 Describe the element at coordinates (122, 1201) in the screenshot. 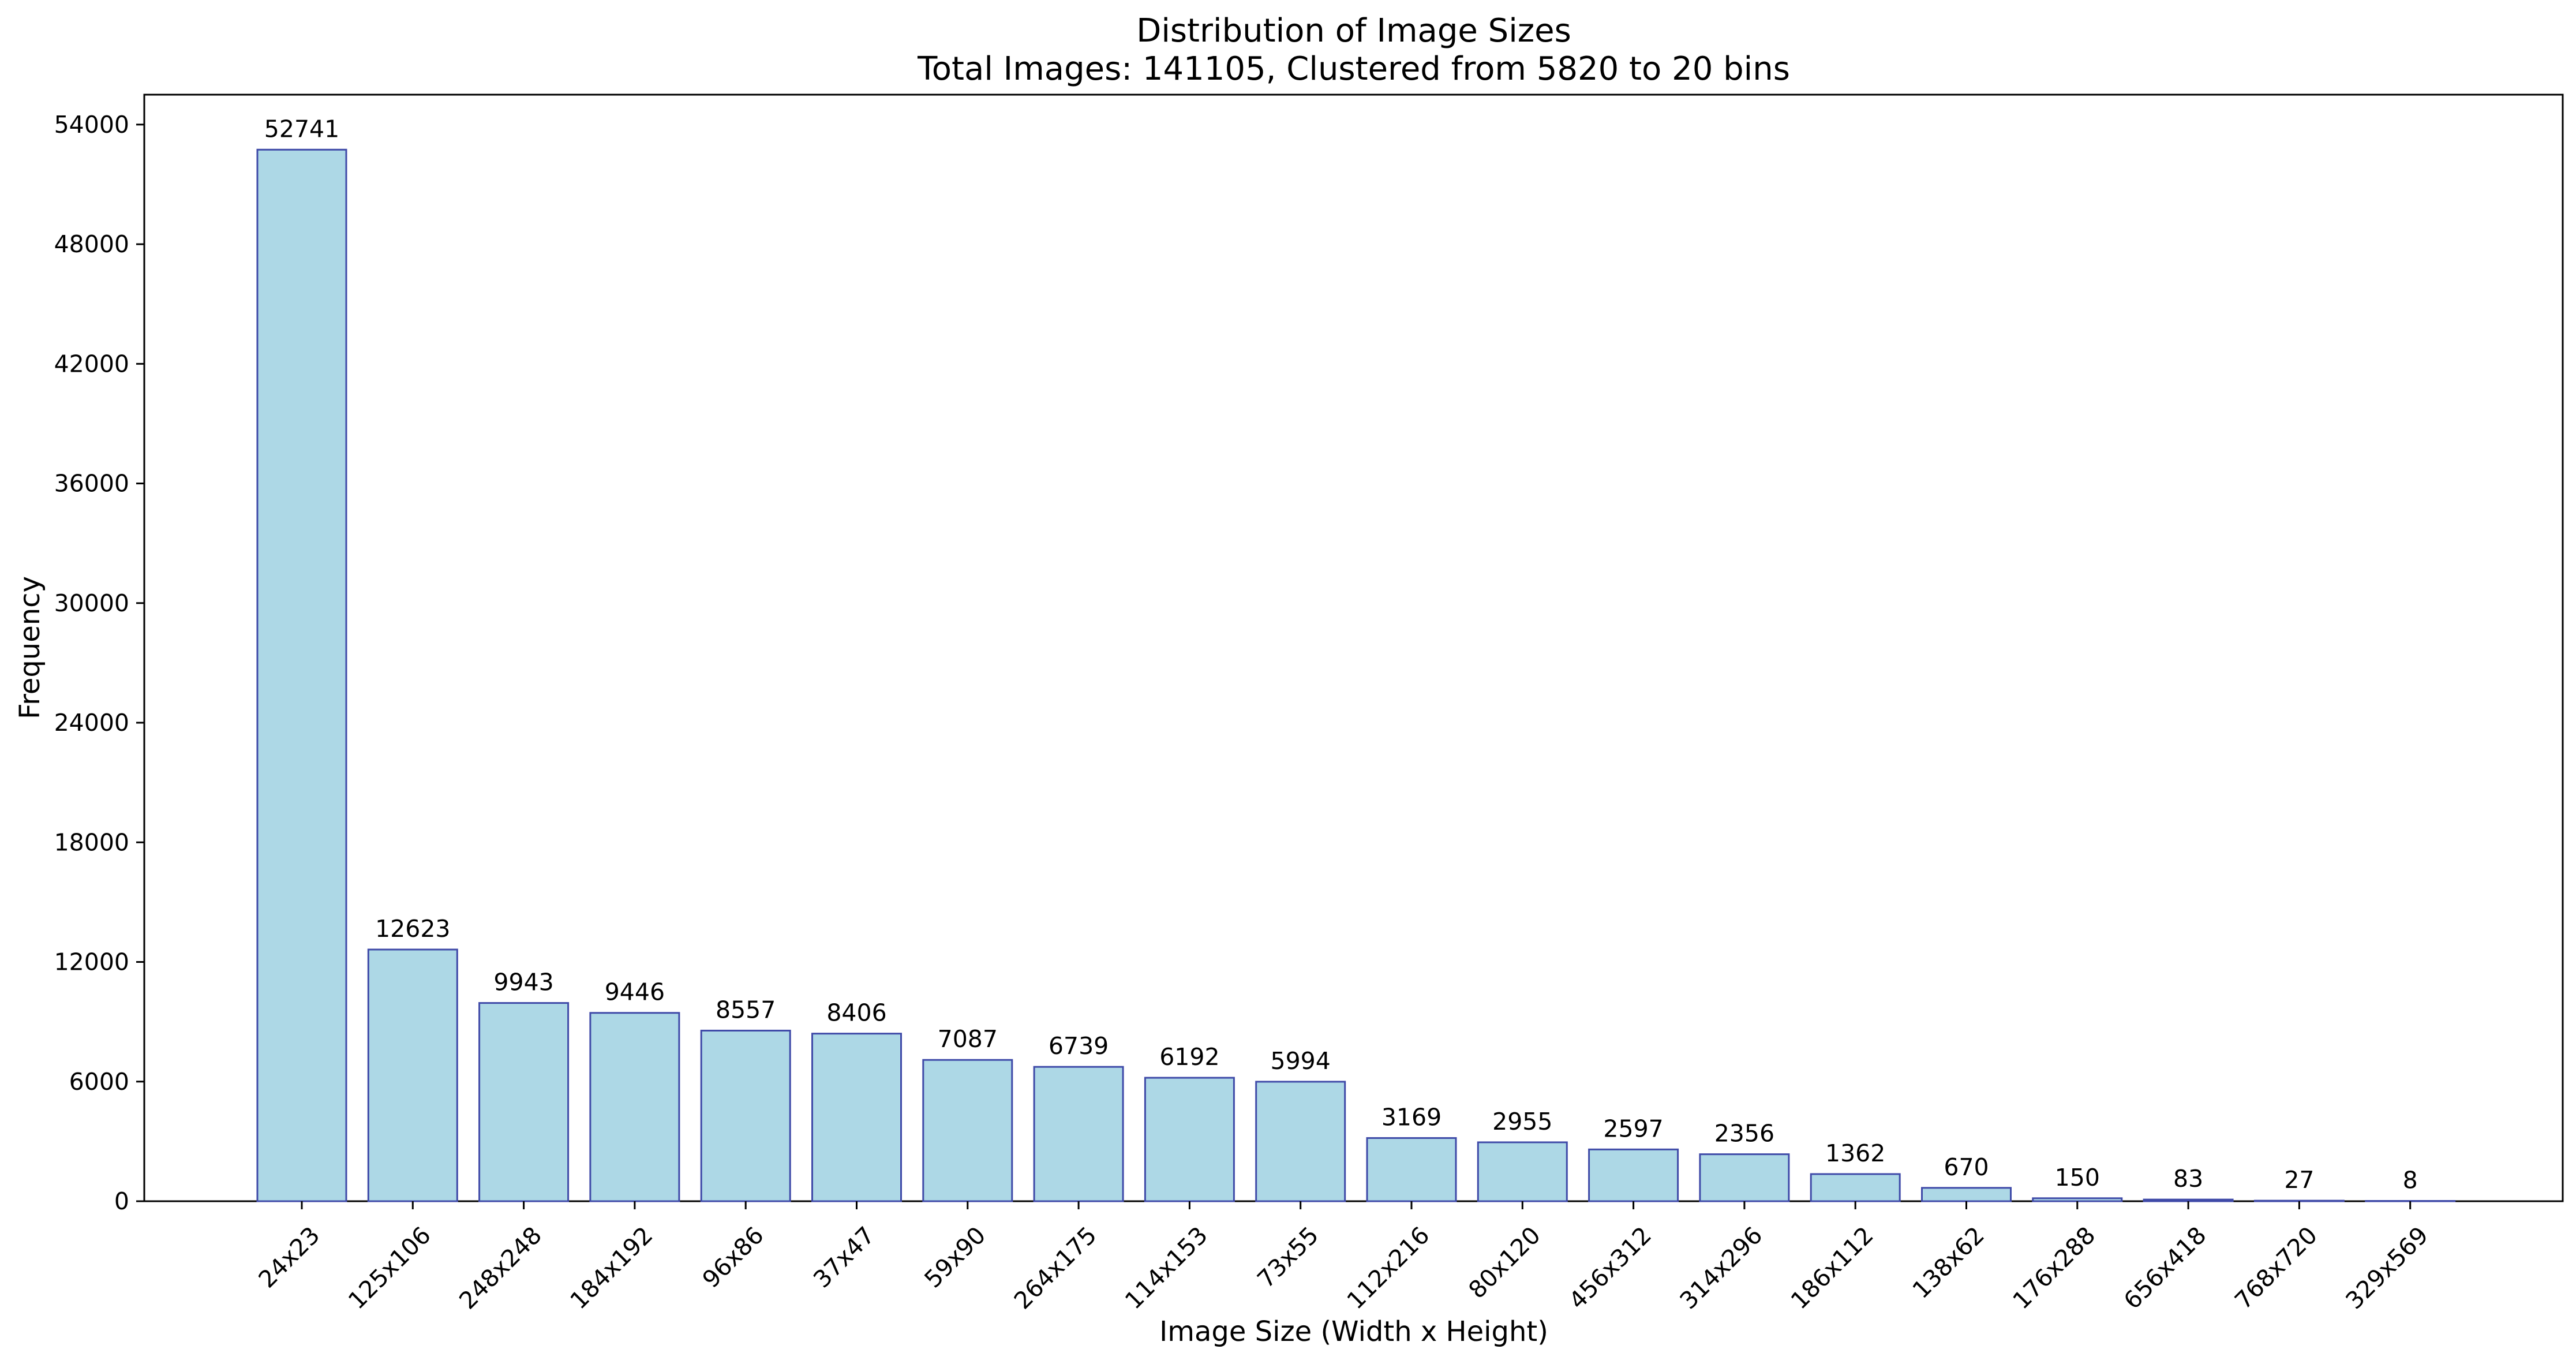

I see `y-tick-label: 0` at that location.